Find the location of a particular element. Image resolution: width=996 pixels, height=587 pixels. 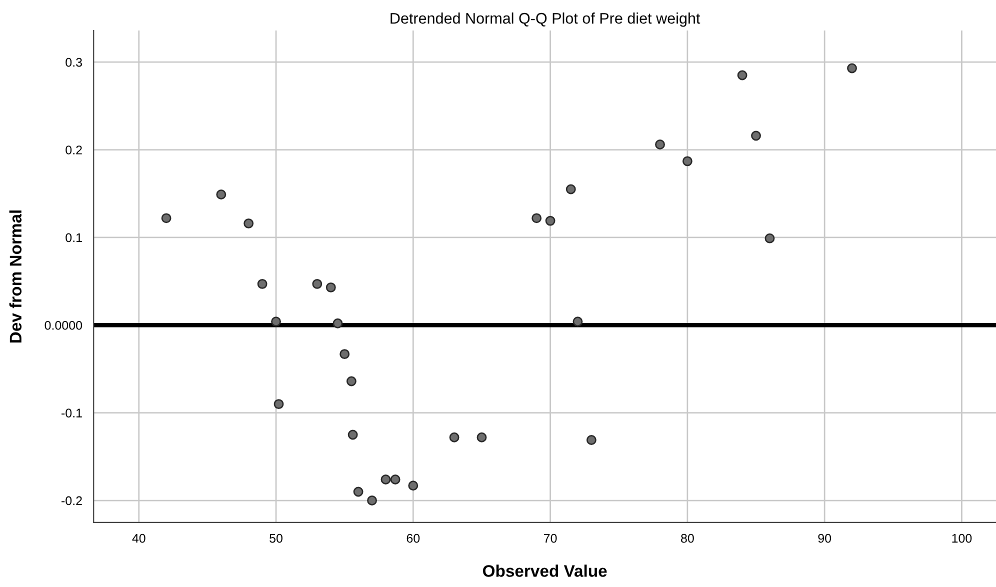

y-tick-label: -0.1 is located at coordinates (72, 413).